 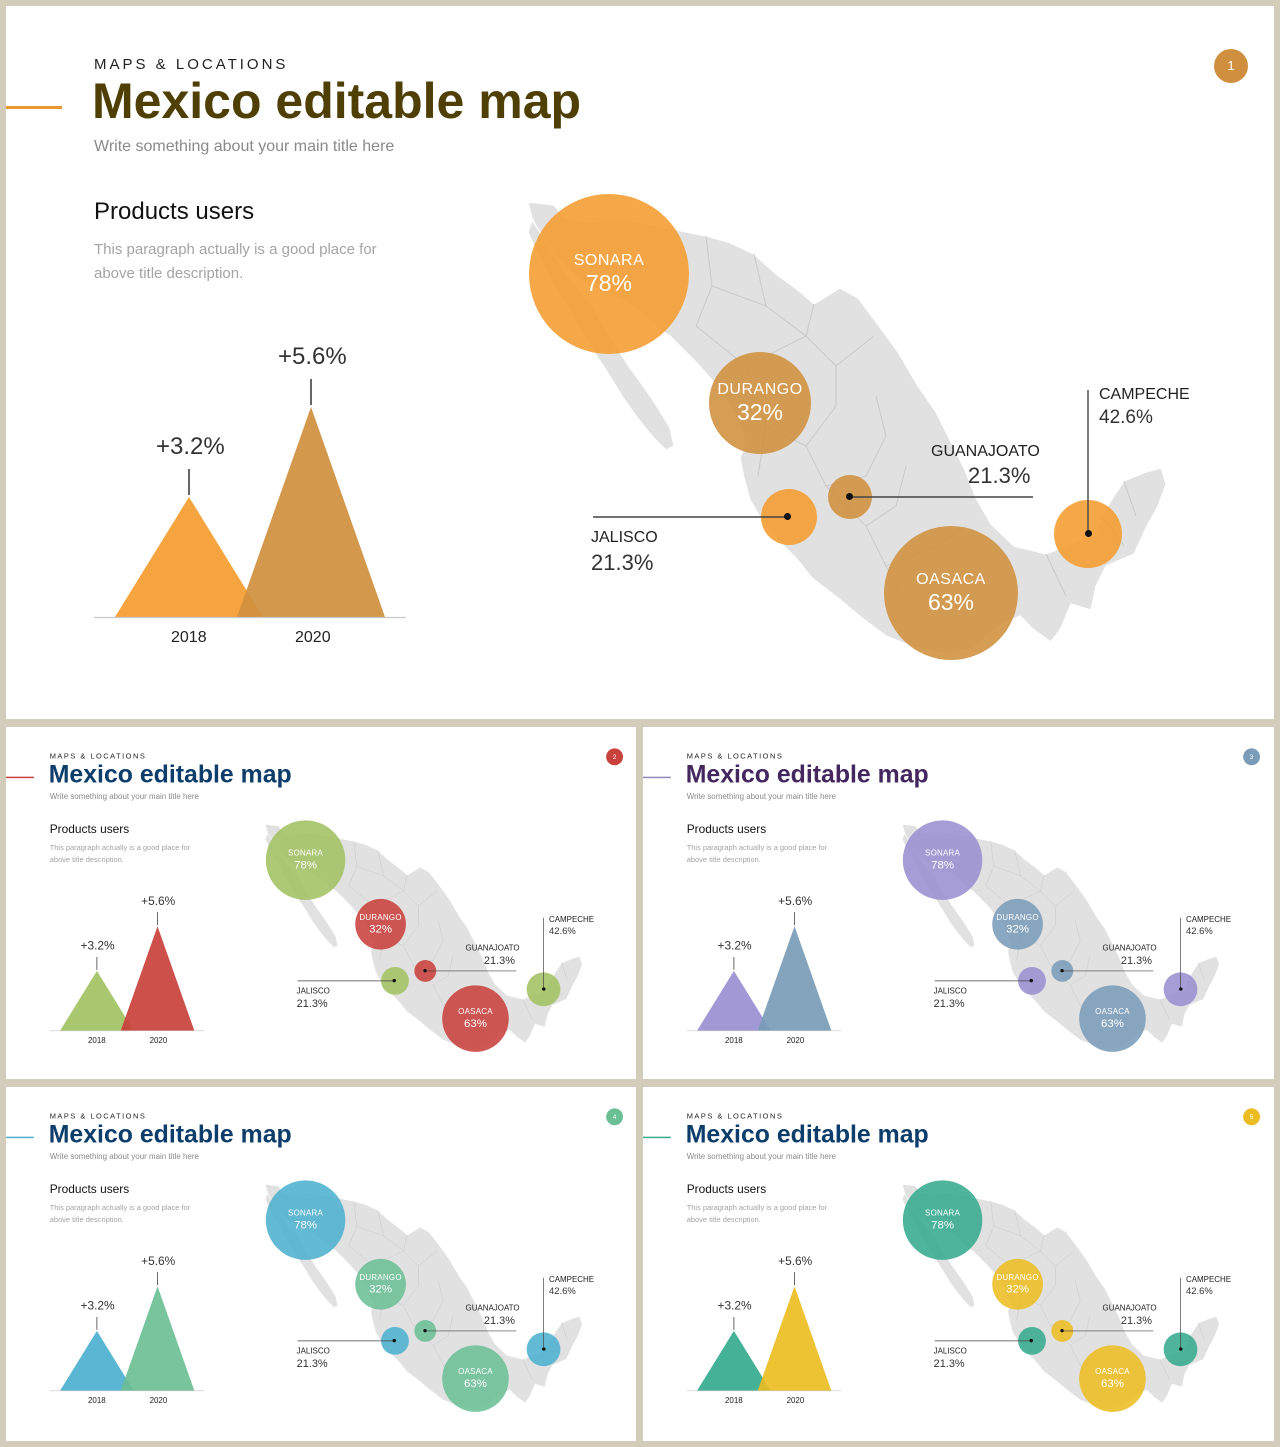 I want to click on value-label-2020: +5.6%, so click(x=795, y=1261).